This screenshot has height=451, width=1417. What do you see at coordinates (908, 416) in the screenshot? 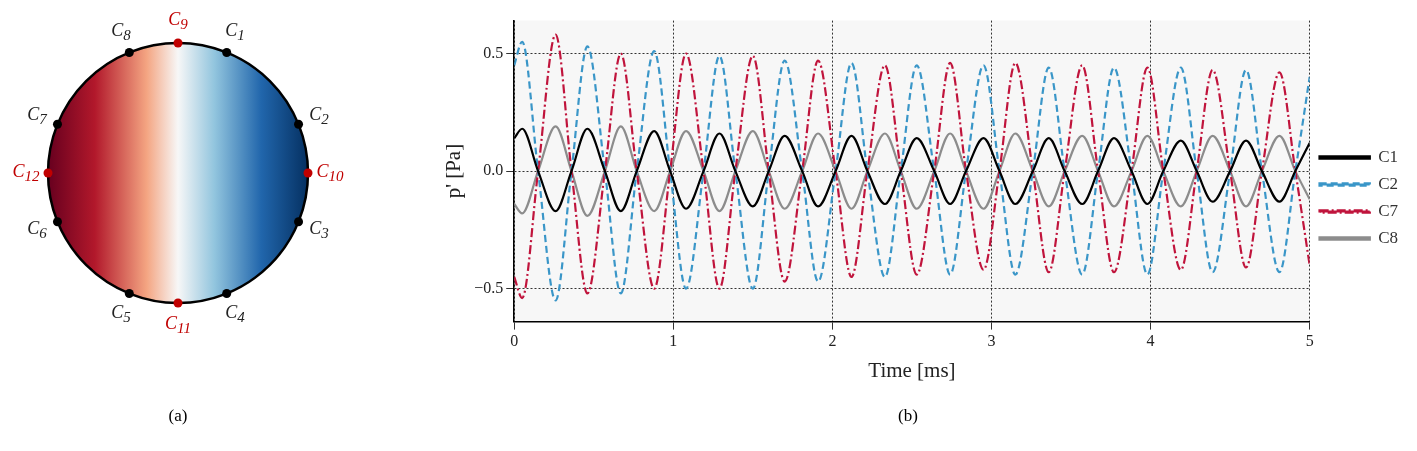
I see `text: (b)` at bounding box center [908, 416].